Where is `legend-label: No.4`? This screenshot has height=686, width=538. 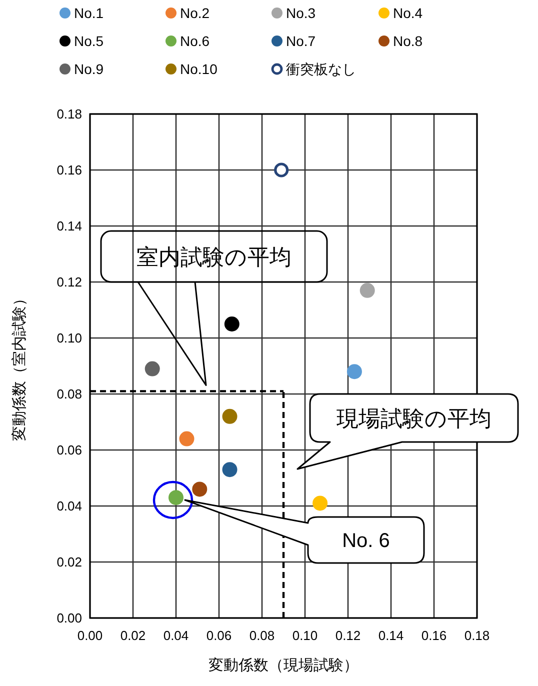
legend-label: No.4 is located at coordinates (408, 13).